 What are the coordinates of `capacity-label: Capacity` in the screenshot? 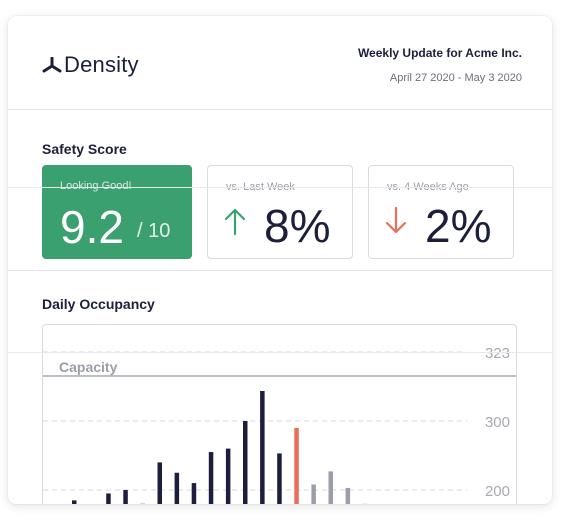 It's located at (88, 367).